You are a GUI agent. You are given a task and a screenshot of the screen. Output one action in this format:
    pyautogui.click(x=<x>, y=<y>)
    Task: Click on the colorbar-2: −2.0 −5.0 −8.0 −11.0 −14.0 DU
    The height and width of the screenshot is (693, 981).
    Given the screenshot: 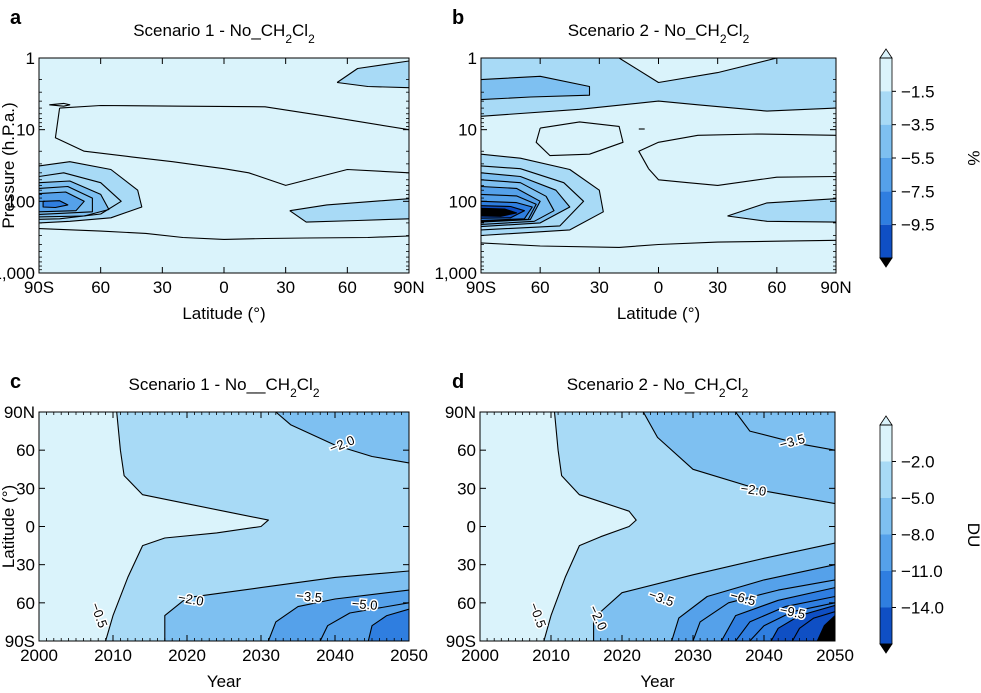 What is the action you would take?
    pyautogui.click(x=930, y=534)
    